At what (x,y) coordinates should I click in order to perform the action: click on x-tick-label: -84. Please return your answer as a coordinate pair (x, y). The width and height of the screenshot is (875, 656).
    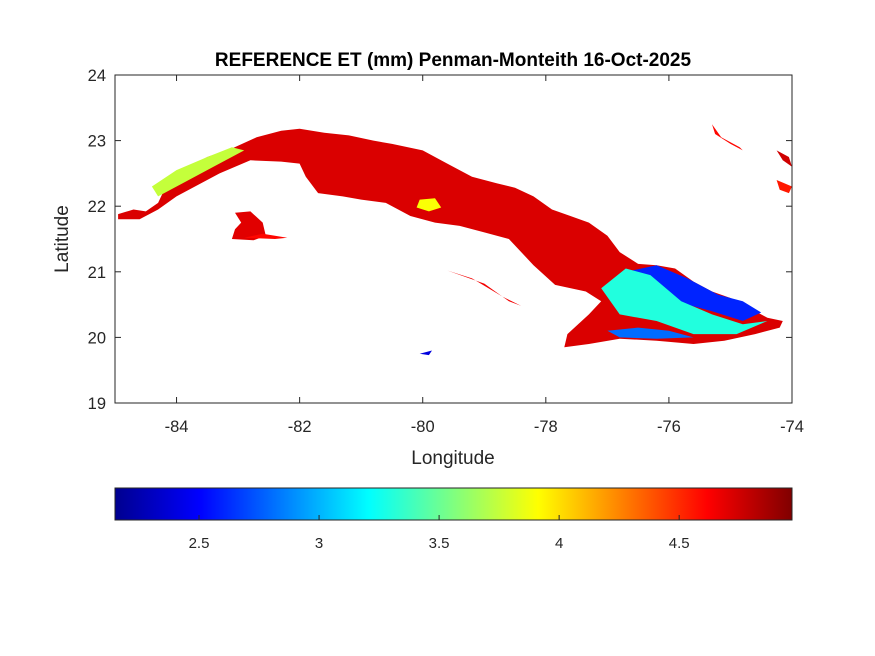
    Looking at the image, I should click on (177, 427).